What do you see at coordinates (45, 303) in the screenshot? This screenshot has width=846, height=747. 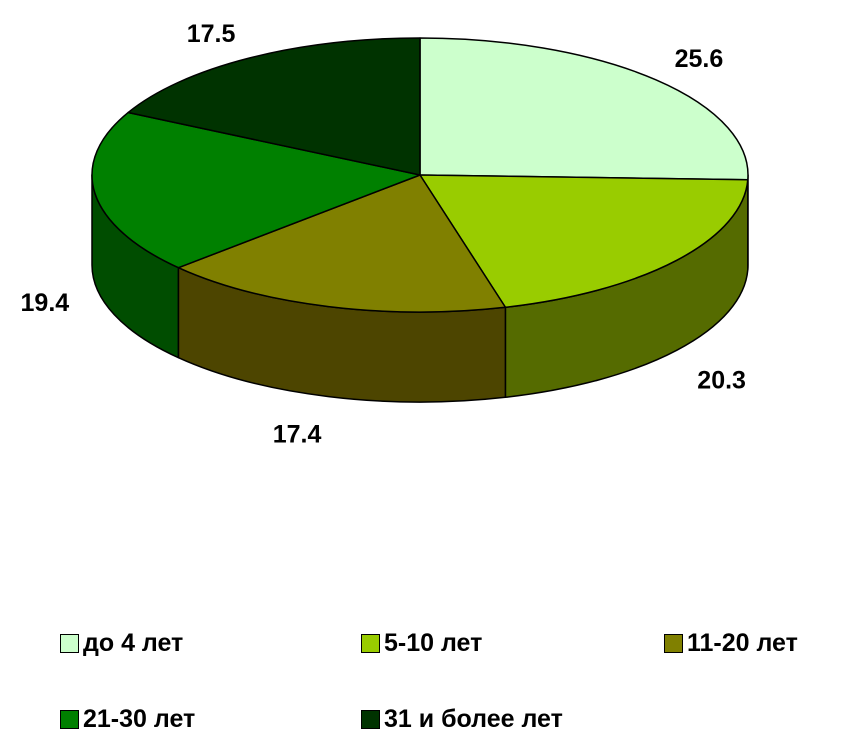 I see `value-label-3: 19.4` at bounding box center [45, 303].